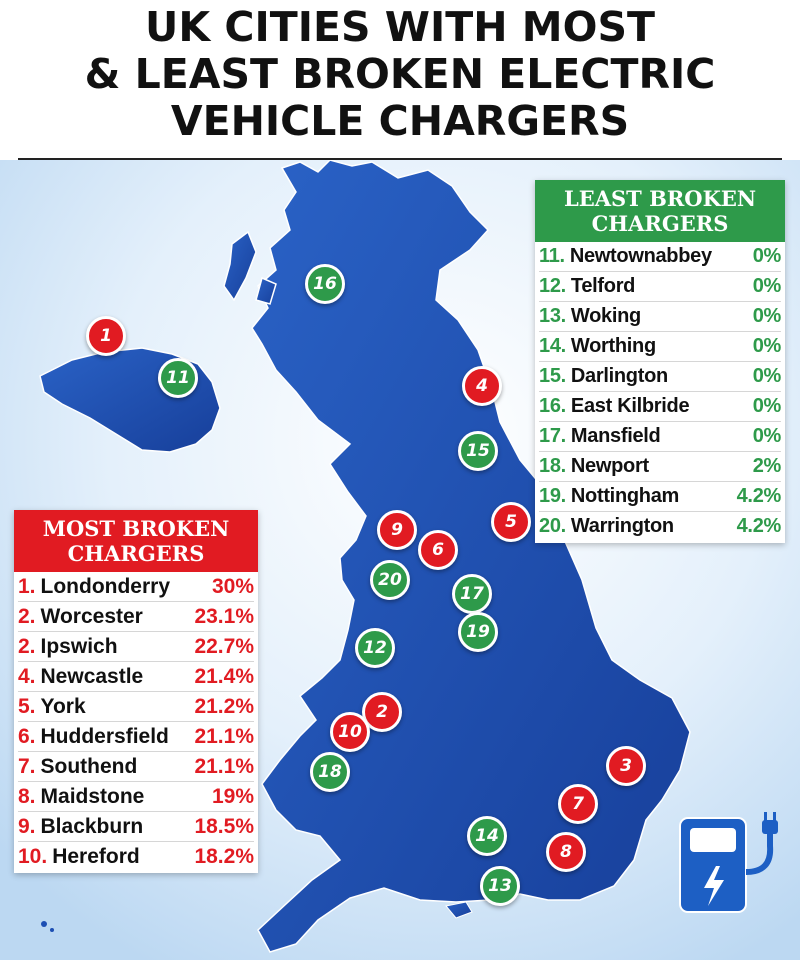 The image size is (800, 960). Describe the element at coordinates (478, 451) in the screenshot. I see `map-marker-15: 15` at that location.